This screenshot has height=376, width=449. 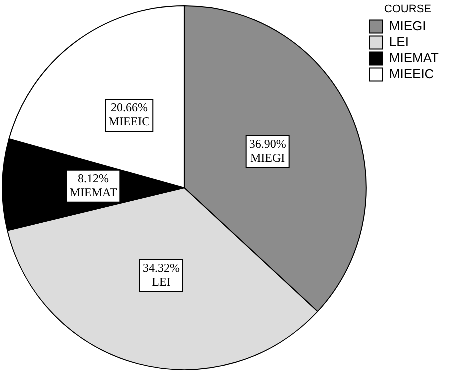 I want to click on slice-label: MIEGI, so click(x=268, y=157).